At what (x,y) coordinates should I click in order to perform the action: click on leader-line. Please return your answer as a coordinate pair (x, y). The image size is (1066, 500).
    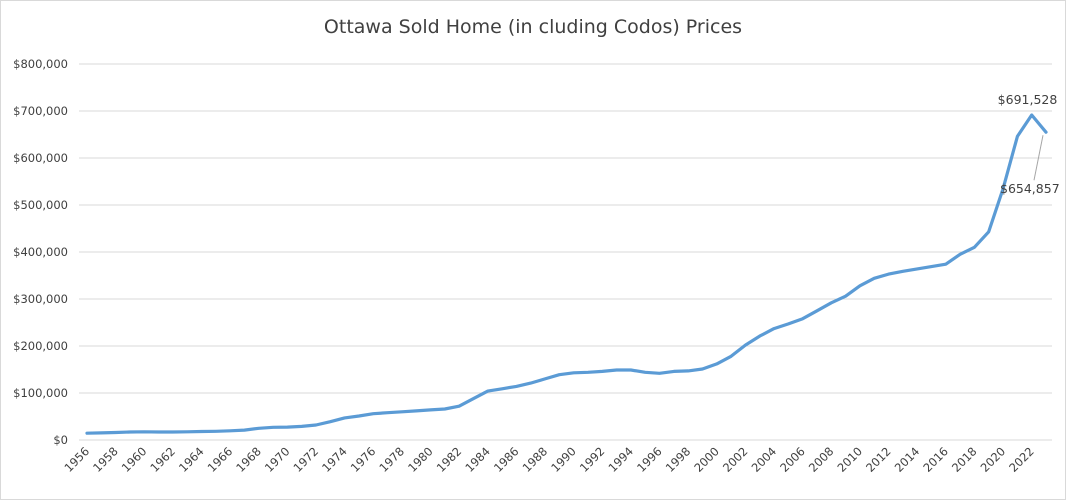
    Looking at the image, I should click on (1038, 158).